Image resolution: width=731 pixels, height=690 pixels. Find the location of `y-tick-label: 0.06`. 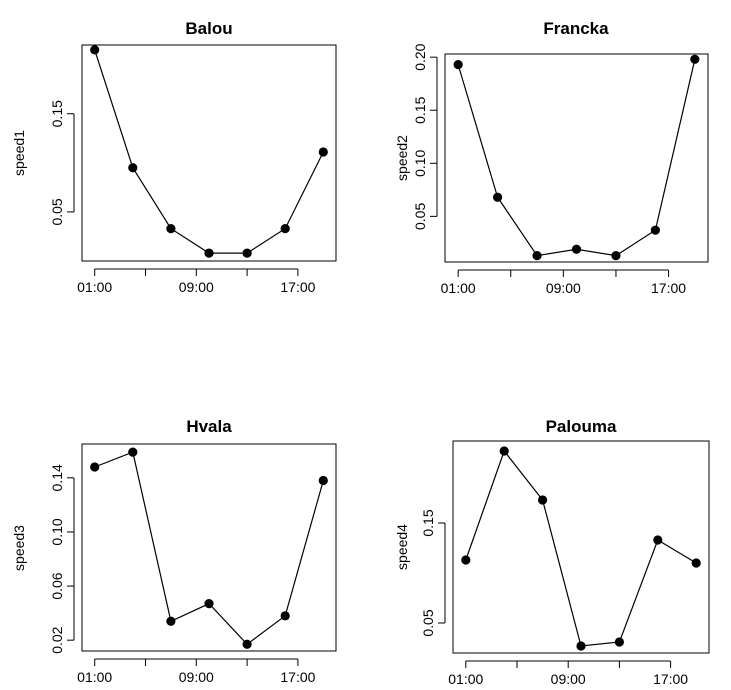

y-tick-label: 0.06 is located at coordinates (57, 585).